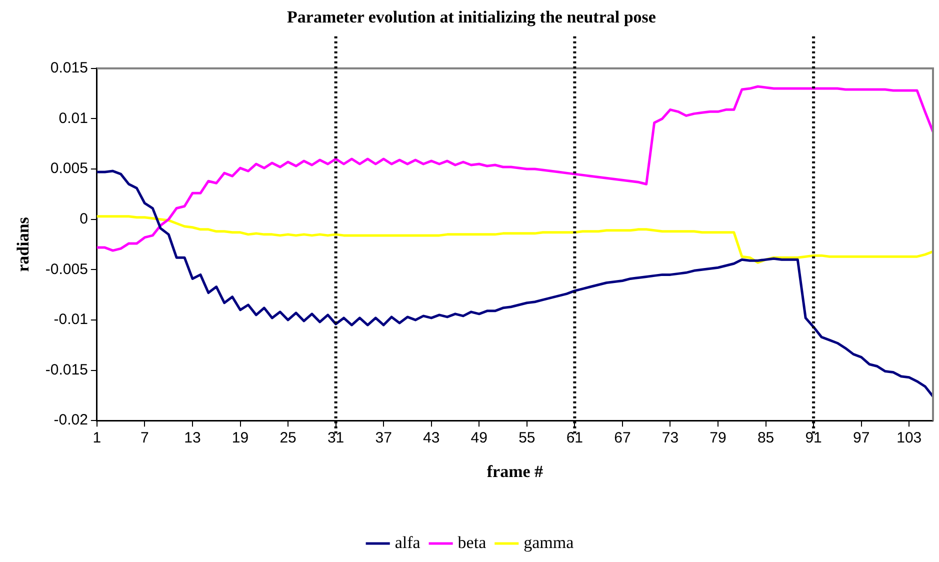  What do you see at coordinates (71, 420) in the screenshot?
I see `y-tick-label: -0.02` at bounding box center [71, 420].